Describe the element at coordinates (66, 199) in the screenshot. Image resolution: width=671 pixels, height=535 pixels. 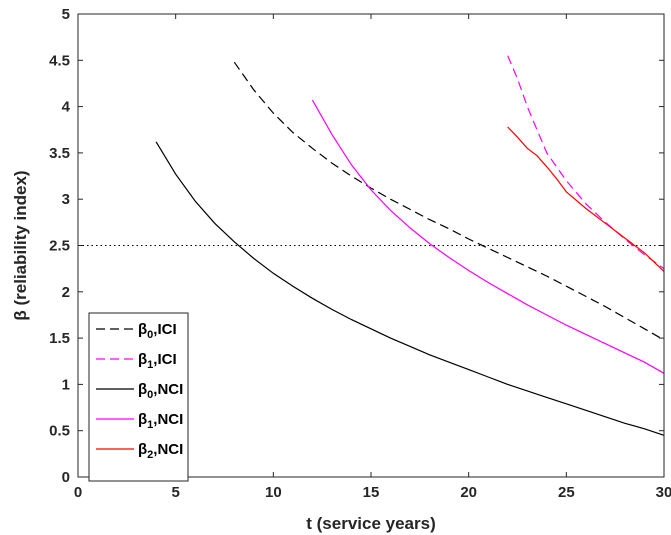
I see `y-tick-label: 3` at that location.